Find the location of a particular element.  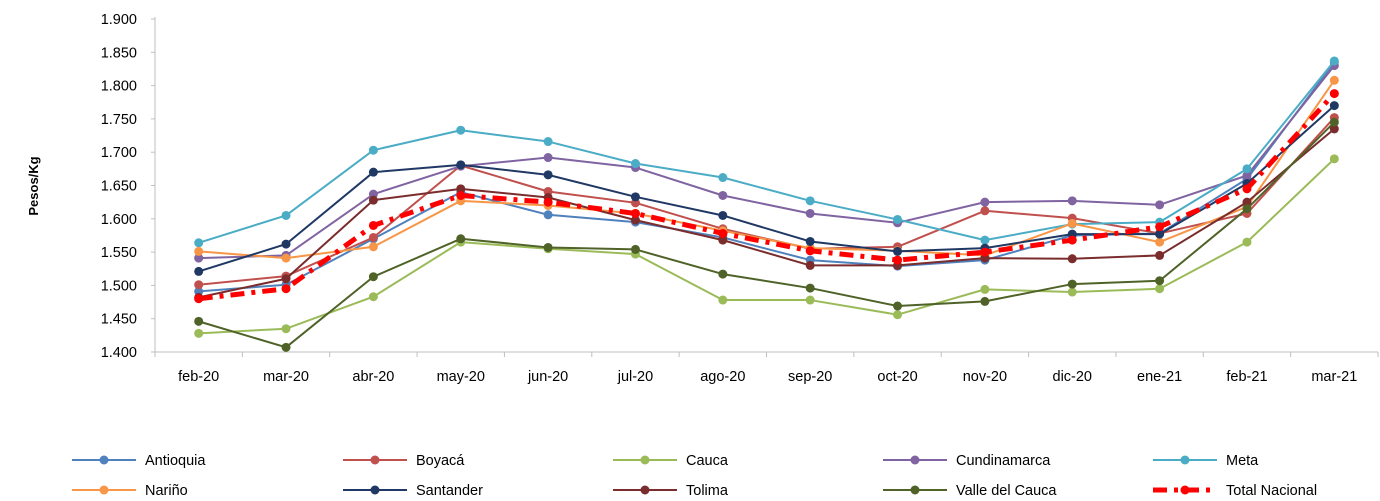

y-tick-label: 1.550 is located at coordinates (119, 253).